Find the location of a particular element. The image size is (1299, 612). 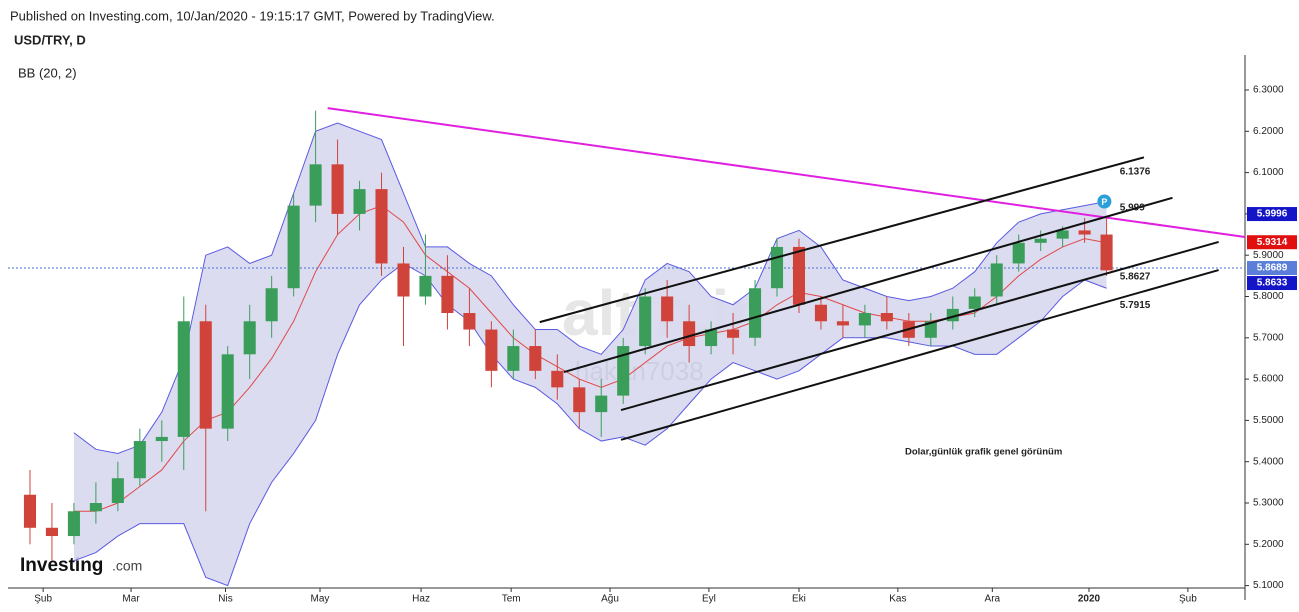

x-tick-label: Tem is located at coordinates (511, 599).